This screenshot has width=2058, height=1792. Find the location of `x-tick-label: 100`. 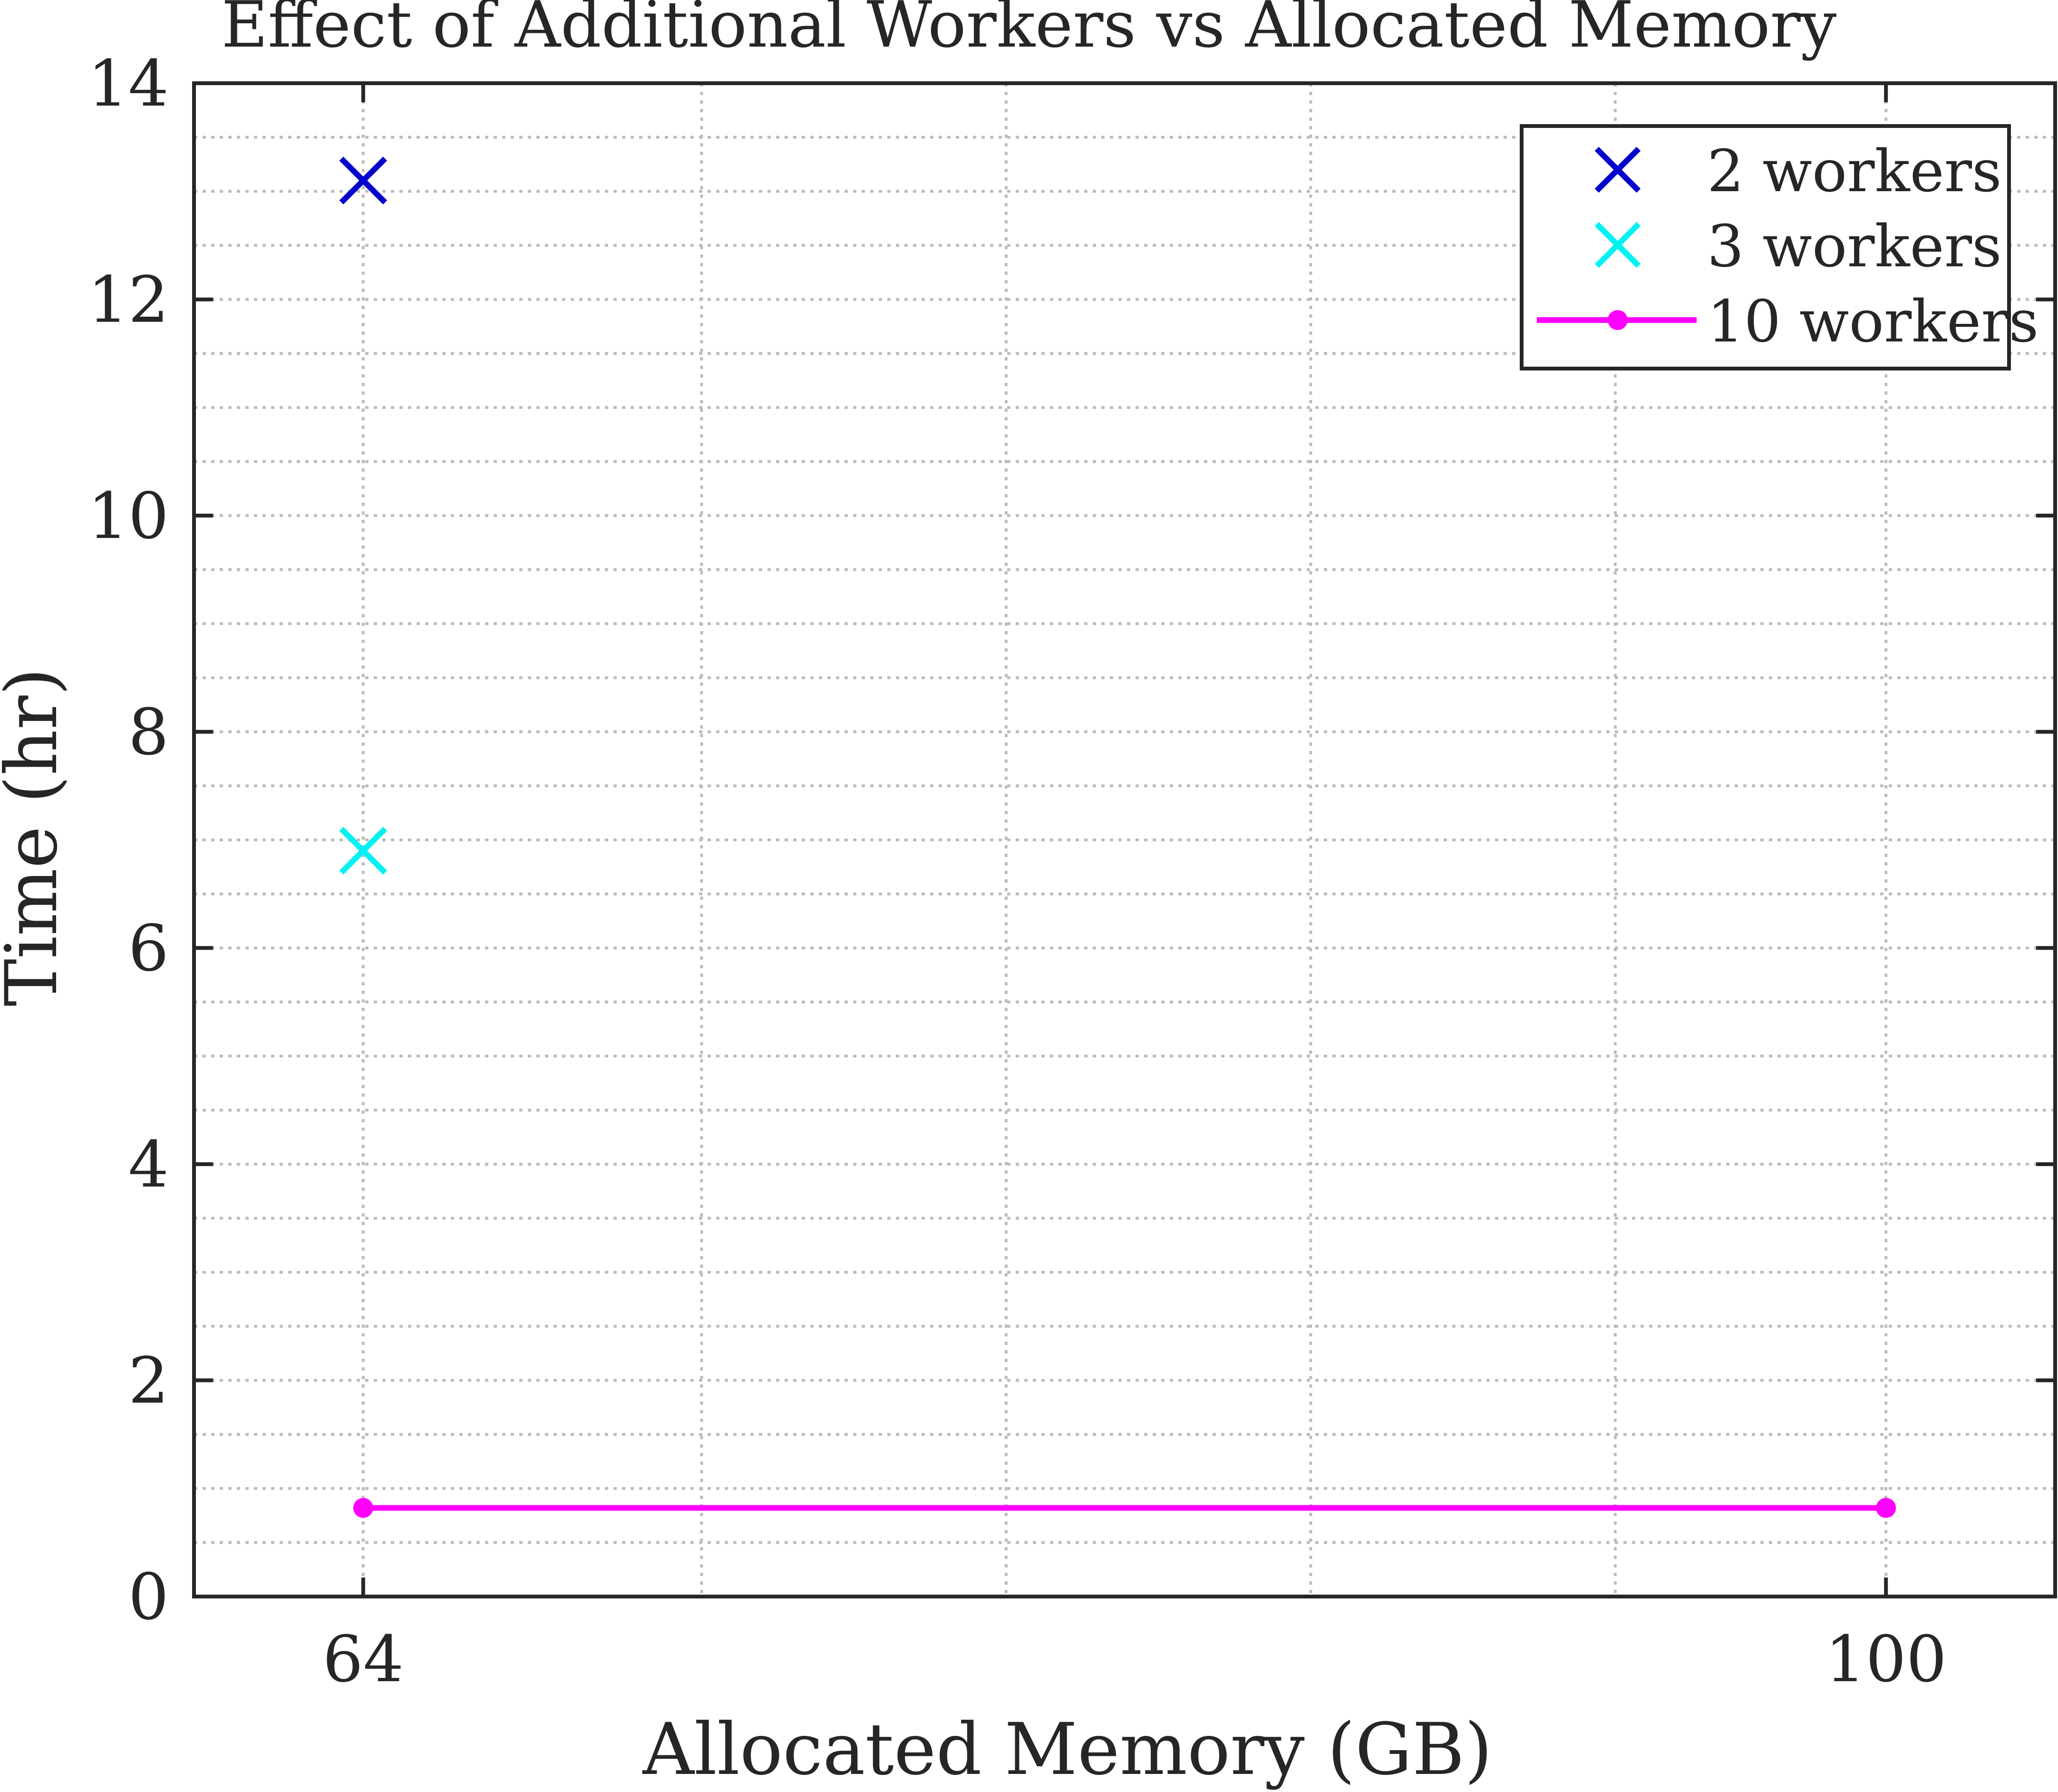

x-tick-label: 100 is located at coordinates (1886, 1659).